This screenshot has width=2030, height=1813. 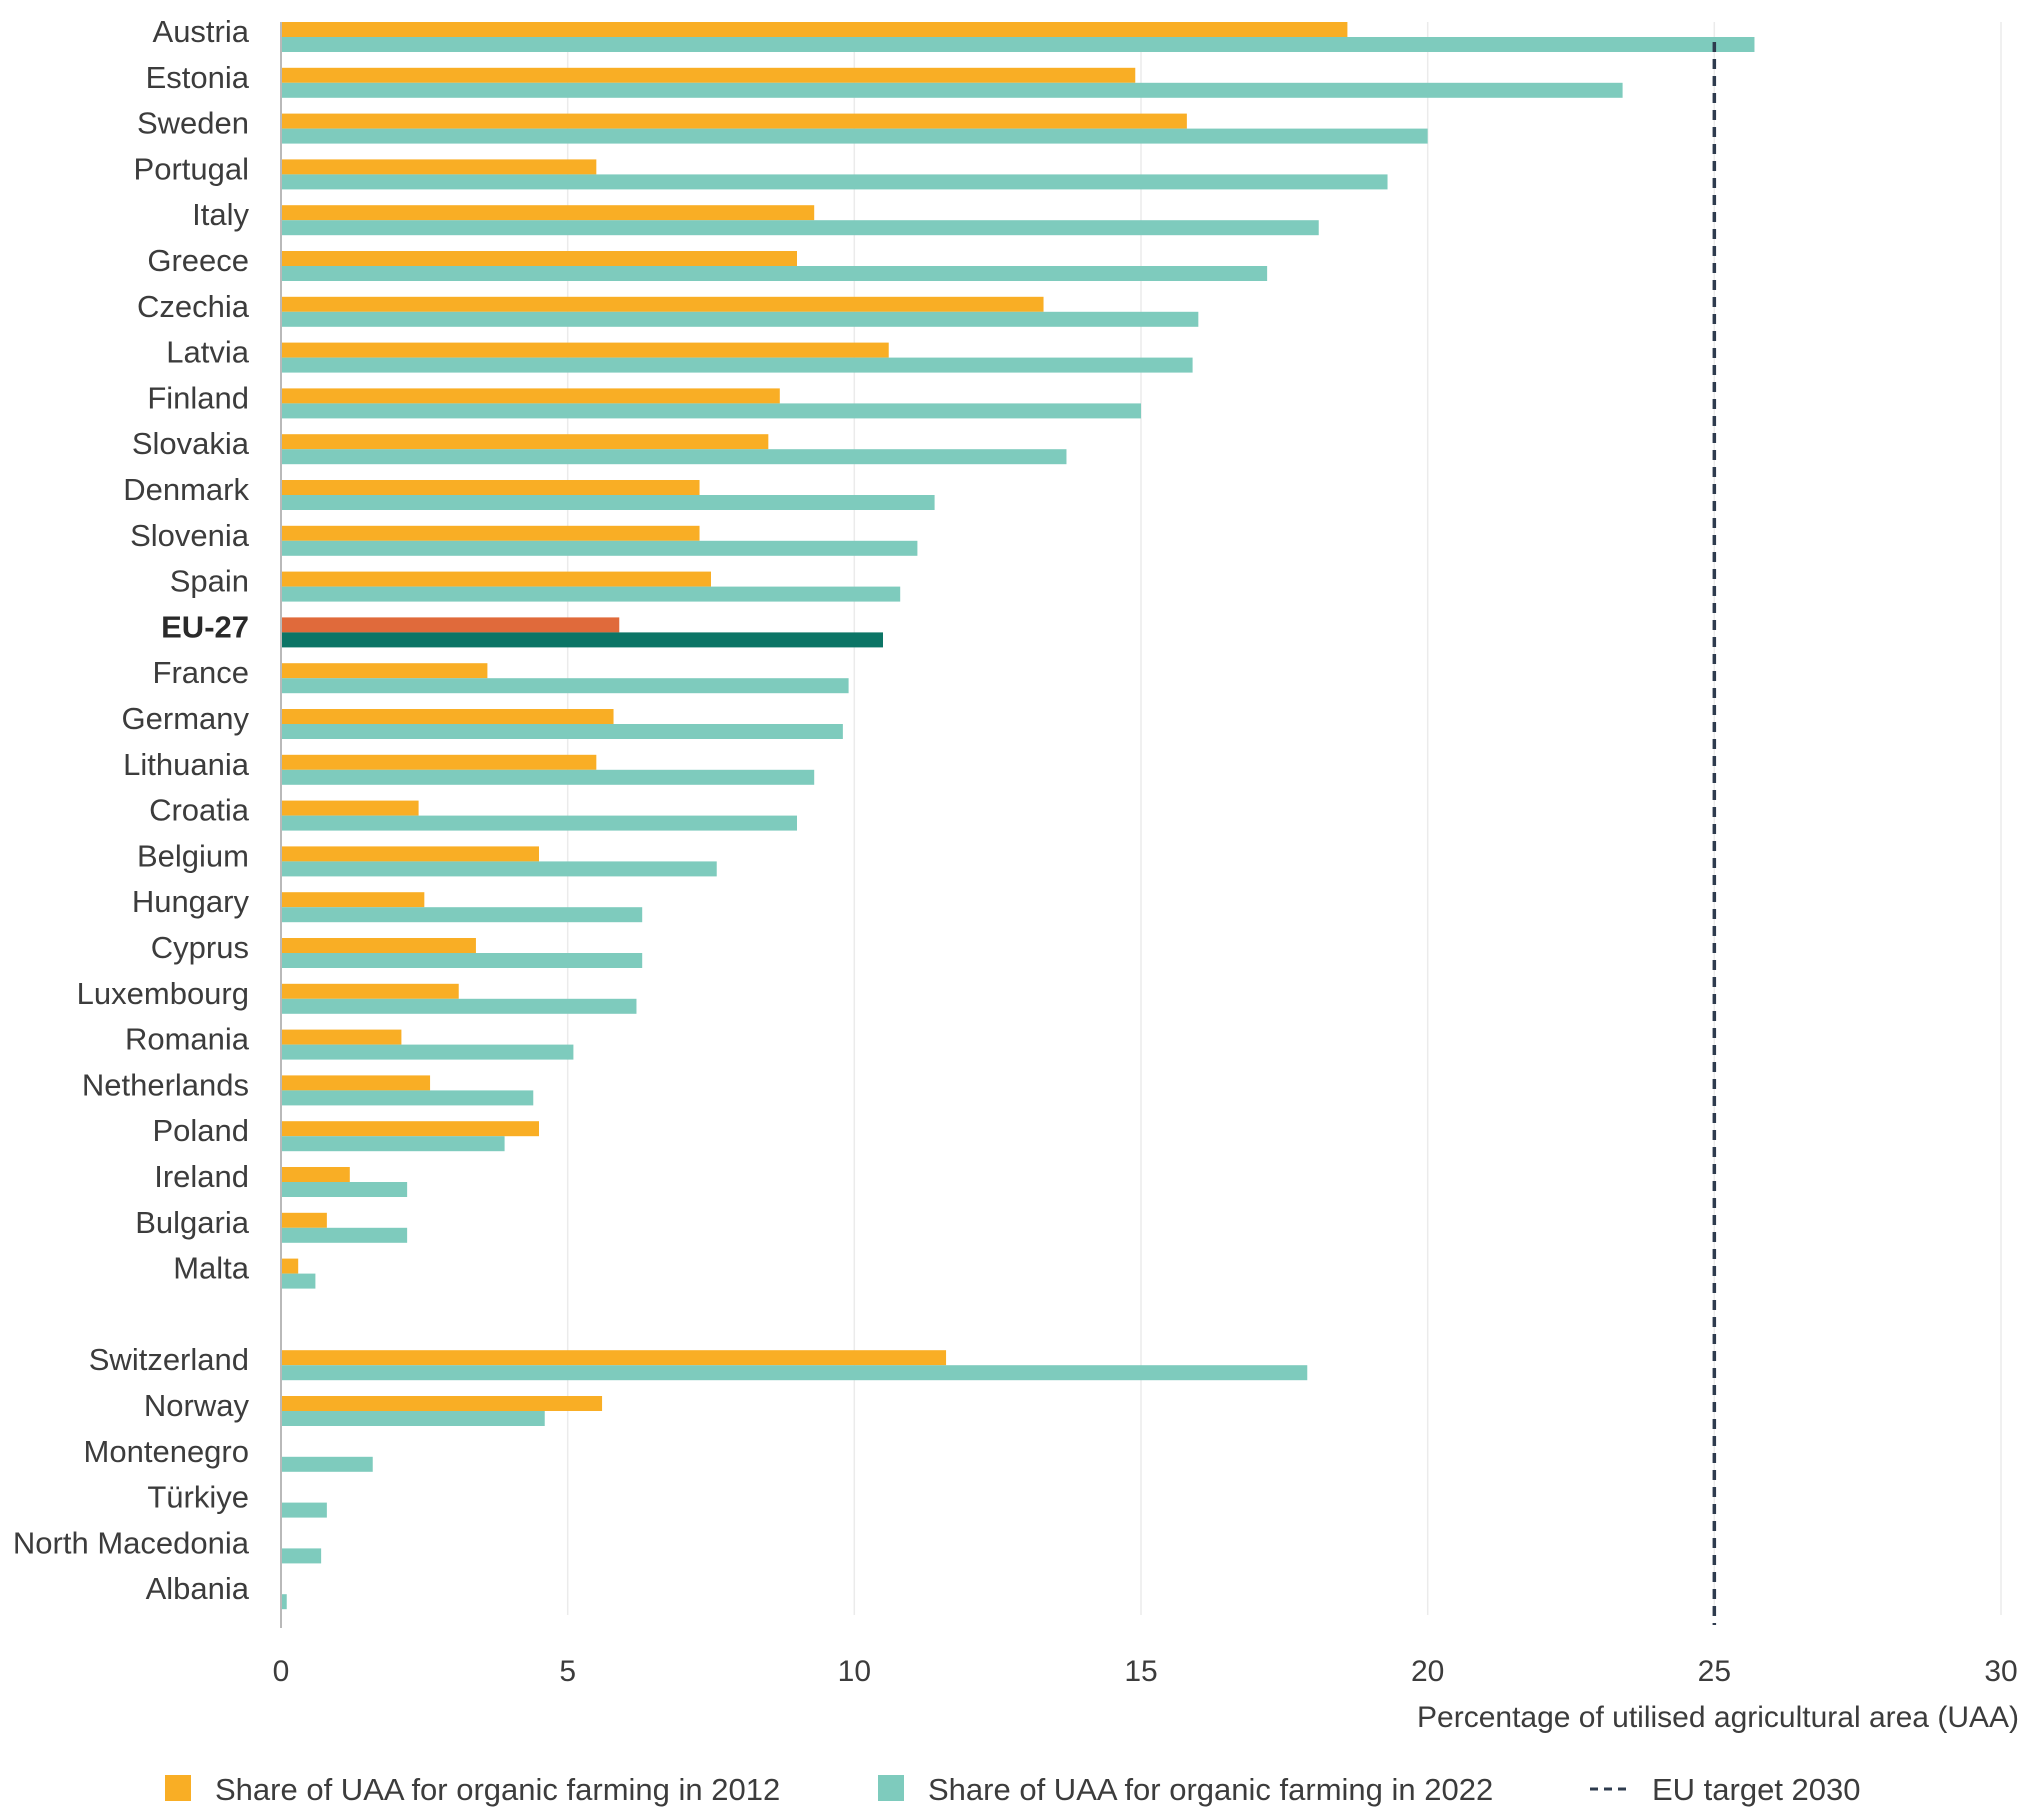 What do you see at coordinates (582, 640) in the screenshot?
I see `bar-eu-27-2022` at bounding box center [582, 640].